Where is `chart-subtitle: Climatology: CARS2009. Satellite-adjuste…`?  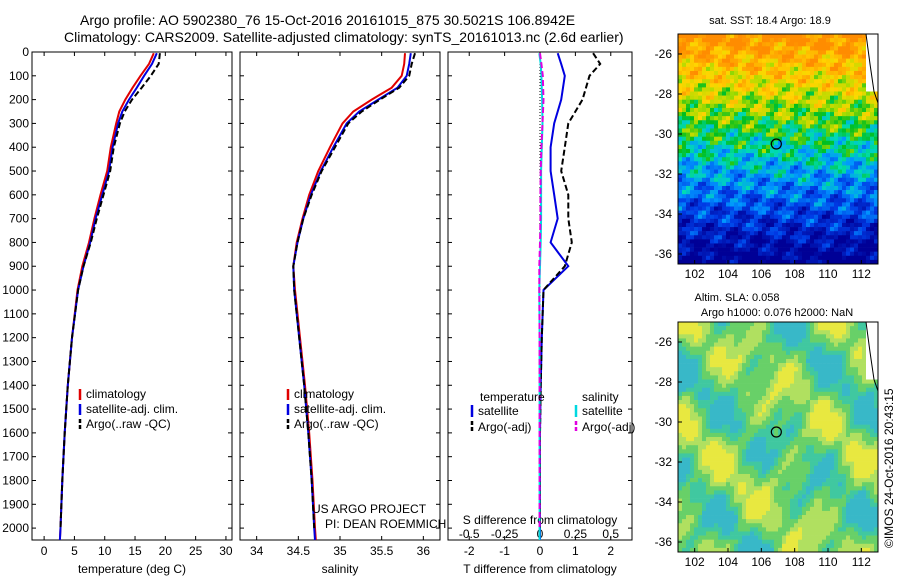
chart-subtitle: Climatology: CARS2009. Satellite-adjuste… is located at coordinates (344, 37).